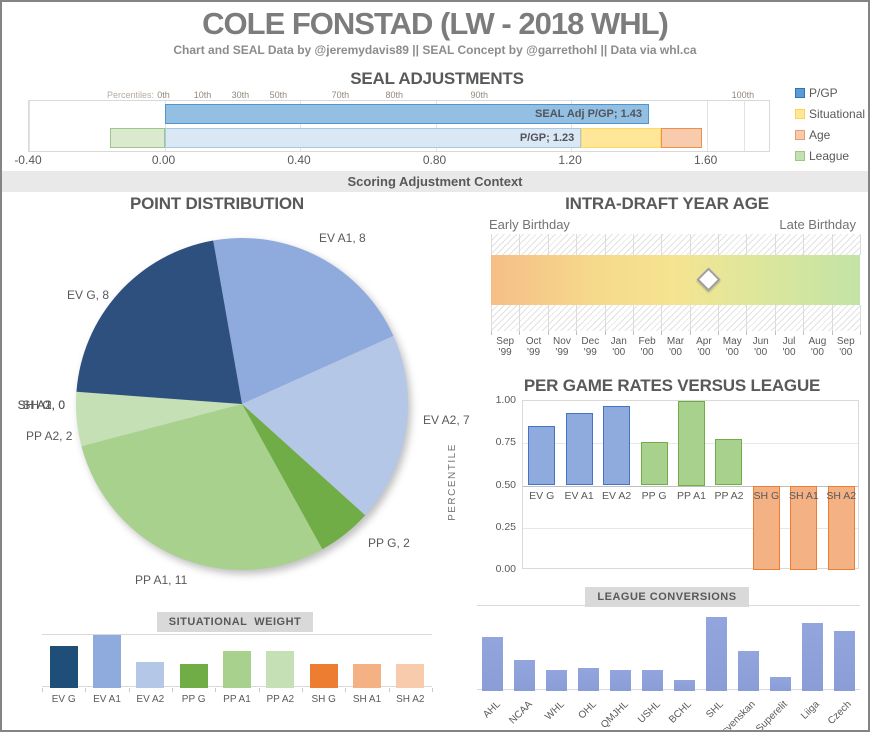 This screenshot has height=732, width=870. Describe the element at coordinates (407, 114) in the screenshot. I see `seal-segment-p-gp: SEAL Adj P/GP; 1.43` at that location.